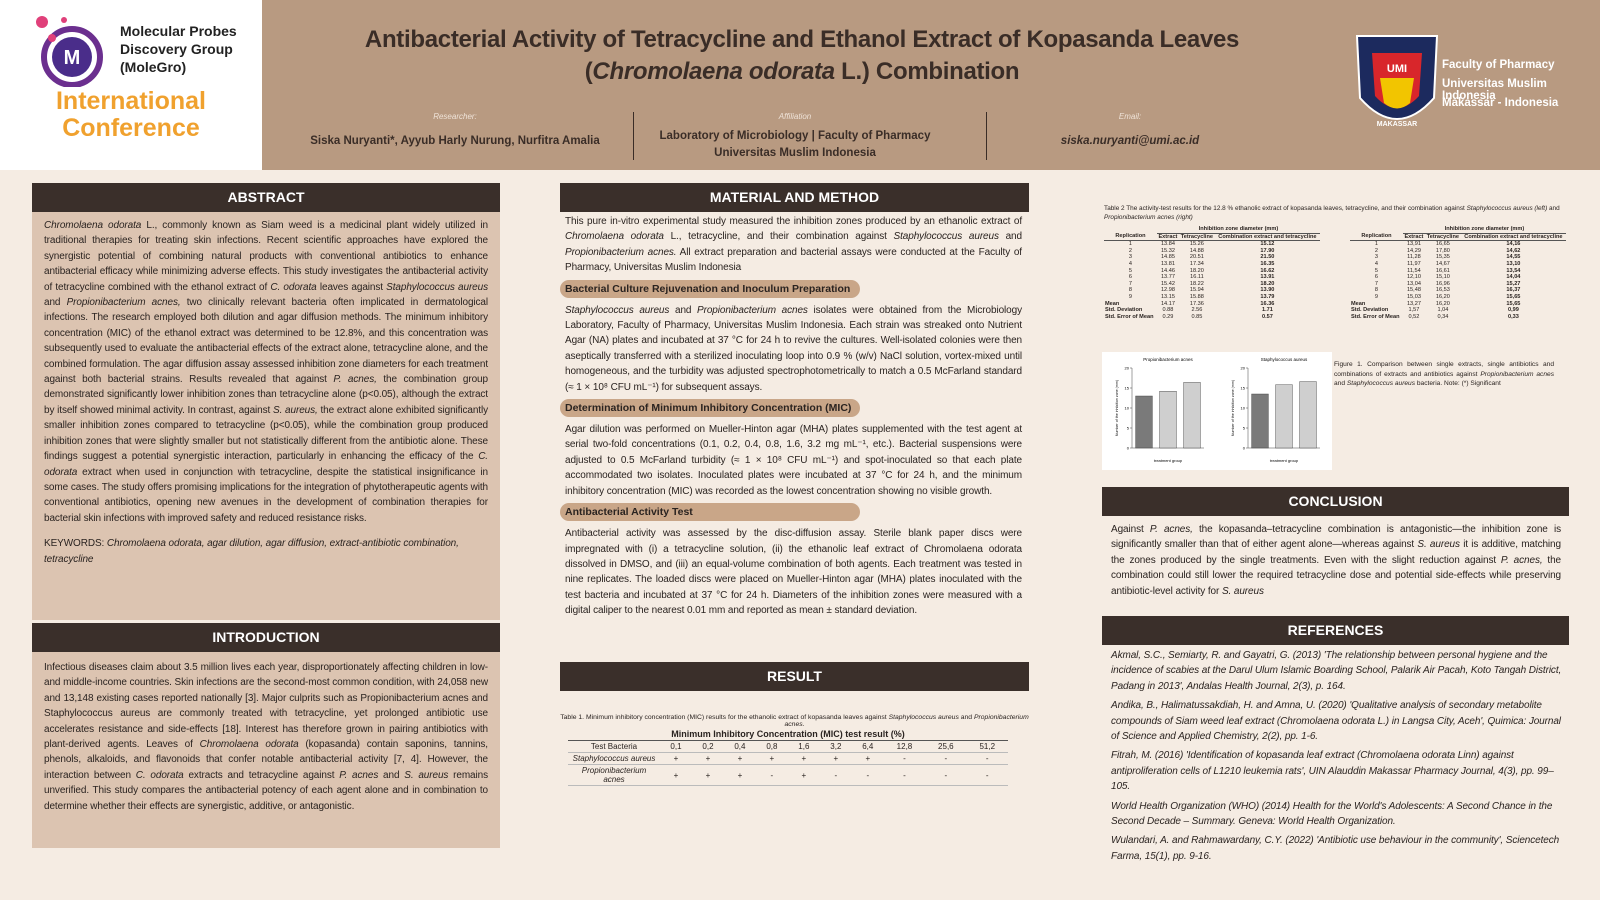  I want to click on divider, so click(633, 136).